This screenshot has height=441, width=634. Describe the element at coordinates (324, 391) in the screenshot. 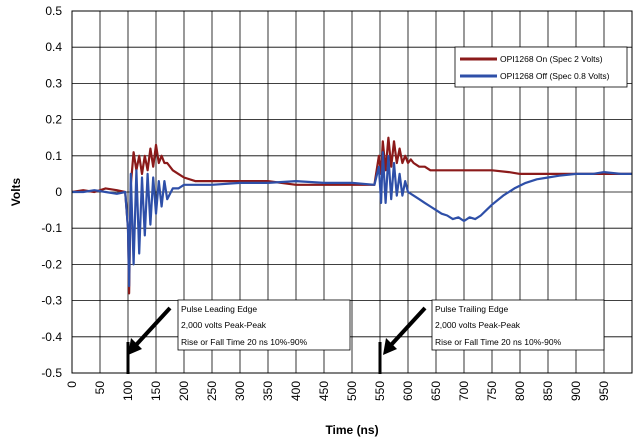

I see `x-tick-label: 450` at that location.